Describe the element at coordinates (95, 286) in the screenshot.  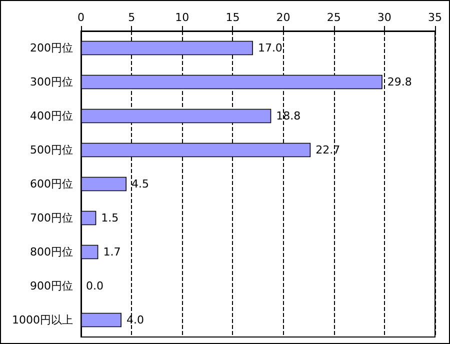
I see `data-label: 0.0` at that location.